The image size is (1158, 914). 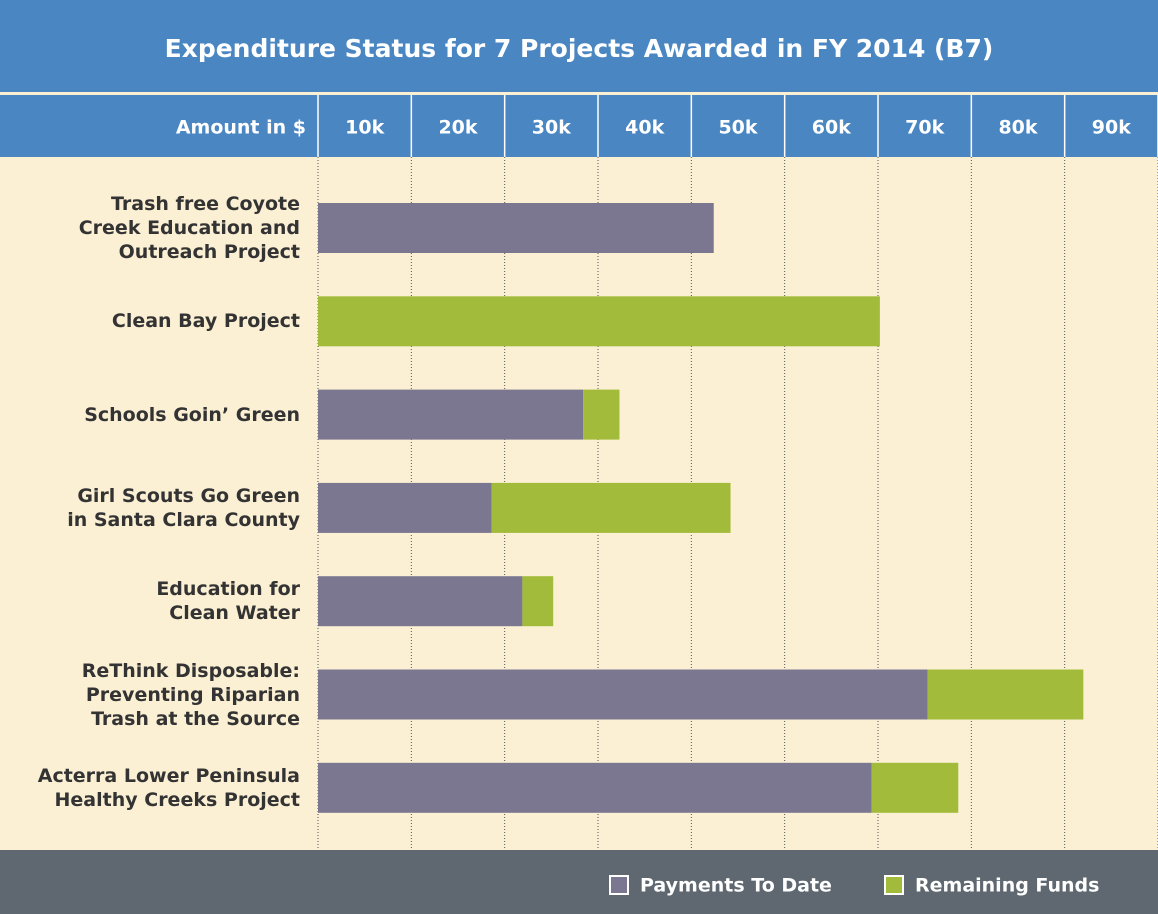 What do you see at coordinates (551, 128) in the screenshot?
I see `x-tick-label: 30k` at bounding box center [551, 128].